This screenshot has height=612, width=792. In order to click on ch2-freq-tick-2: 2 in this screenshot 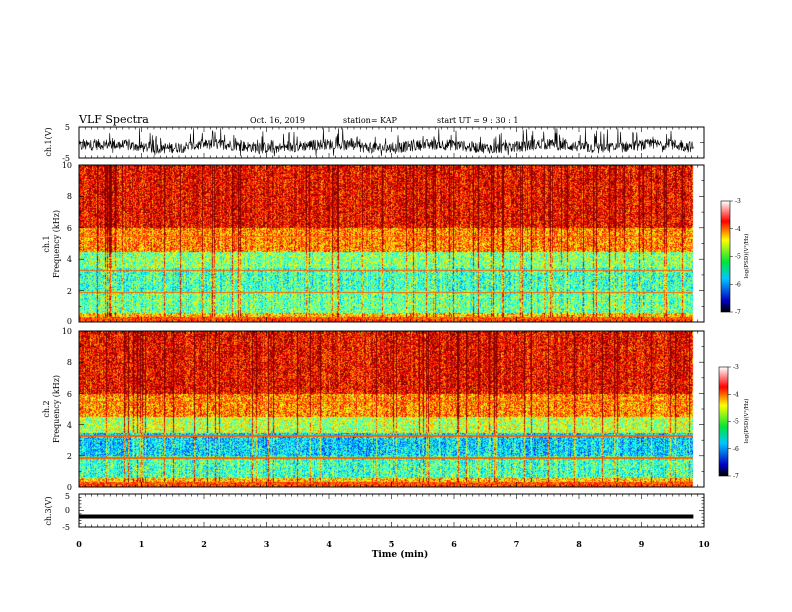, I will do `click(69, 456)`.